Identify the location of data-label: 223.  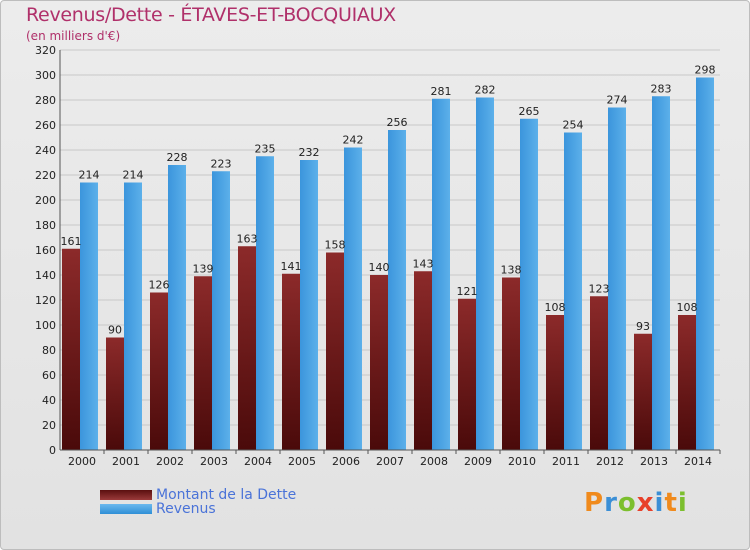
(221, 163).